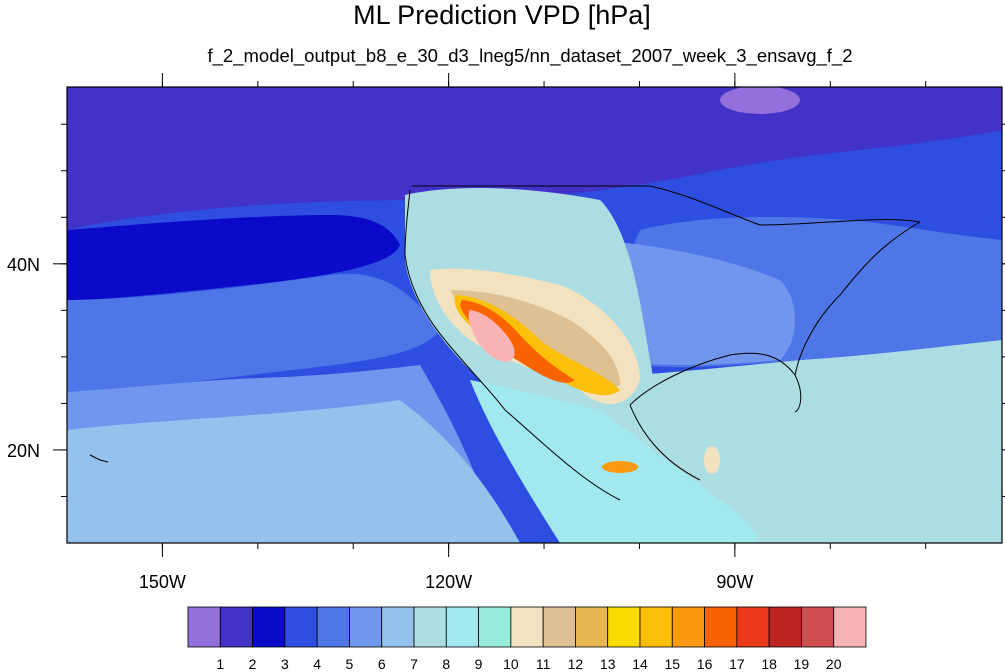 This screenshot has height=672, width=1005. What do you see at coordinates (712, 460) in the screenshot?
I see `vpd-spot-mexico-east` at bounding box center [712, 460].